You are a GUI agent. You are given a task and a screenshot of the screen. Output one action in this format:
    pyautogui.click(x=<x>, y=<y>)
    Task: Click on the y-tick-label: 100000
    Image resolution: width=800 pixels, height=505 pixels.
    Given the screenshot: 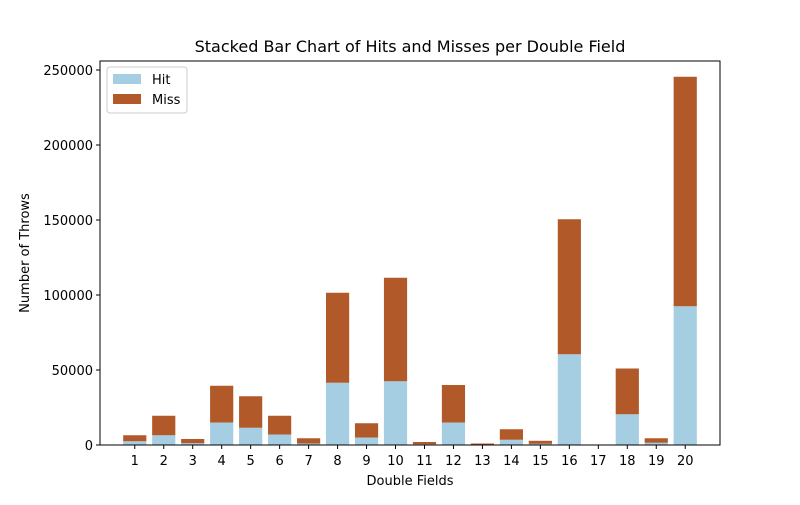 What is the action you would take?
    pyautogui.click(x=68, y=296)
    